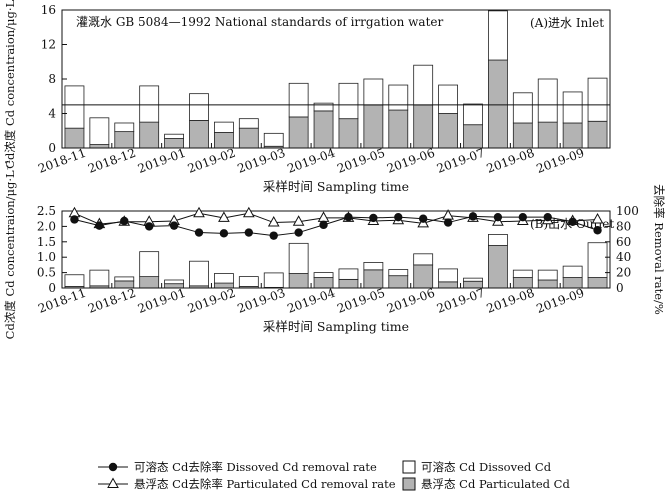 The image size is (669, 493). Describe the element at coordinates (336, 249) in the screenshot. I see `plot-frame` at that location.